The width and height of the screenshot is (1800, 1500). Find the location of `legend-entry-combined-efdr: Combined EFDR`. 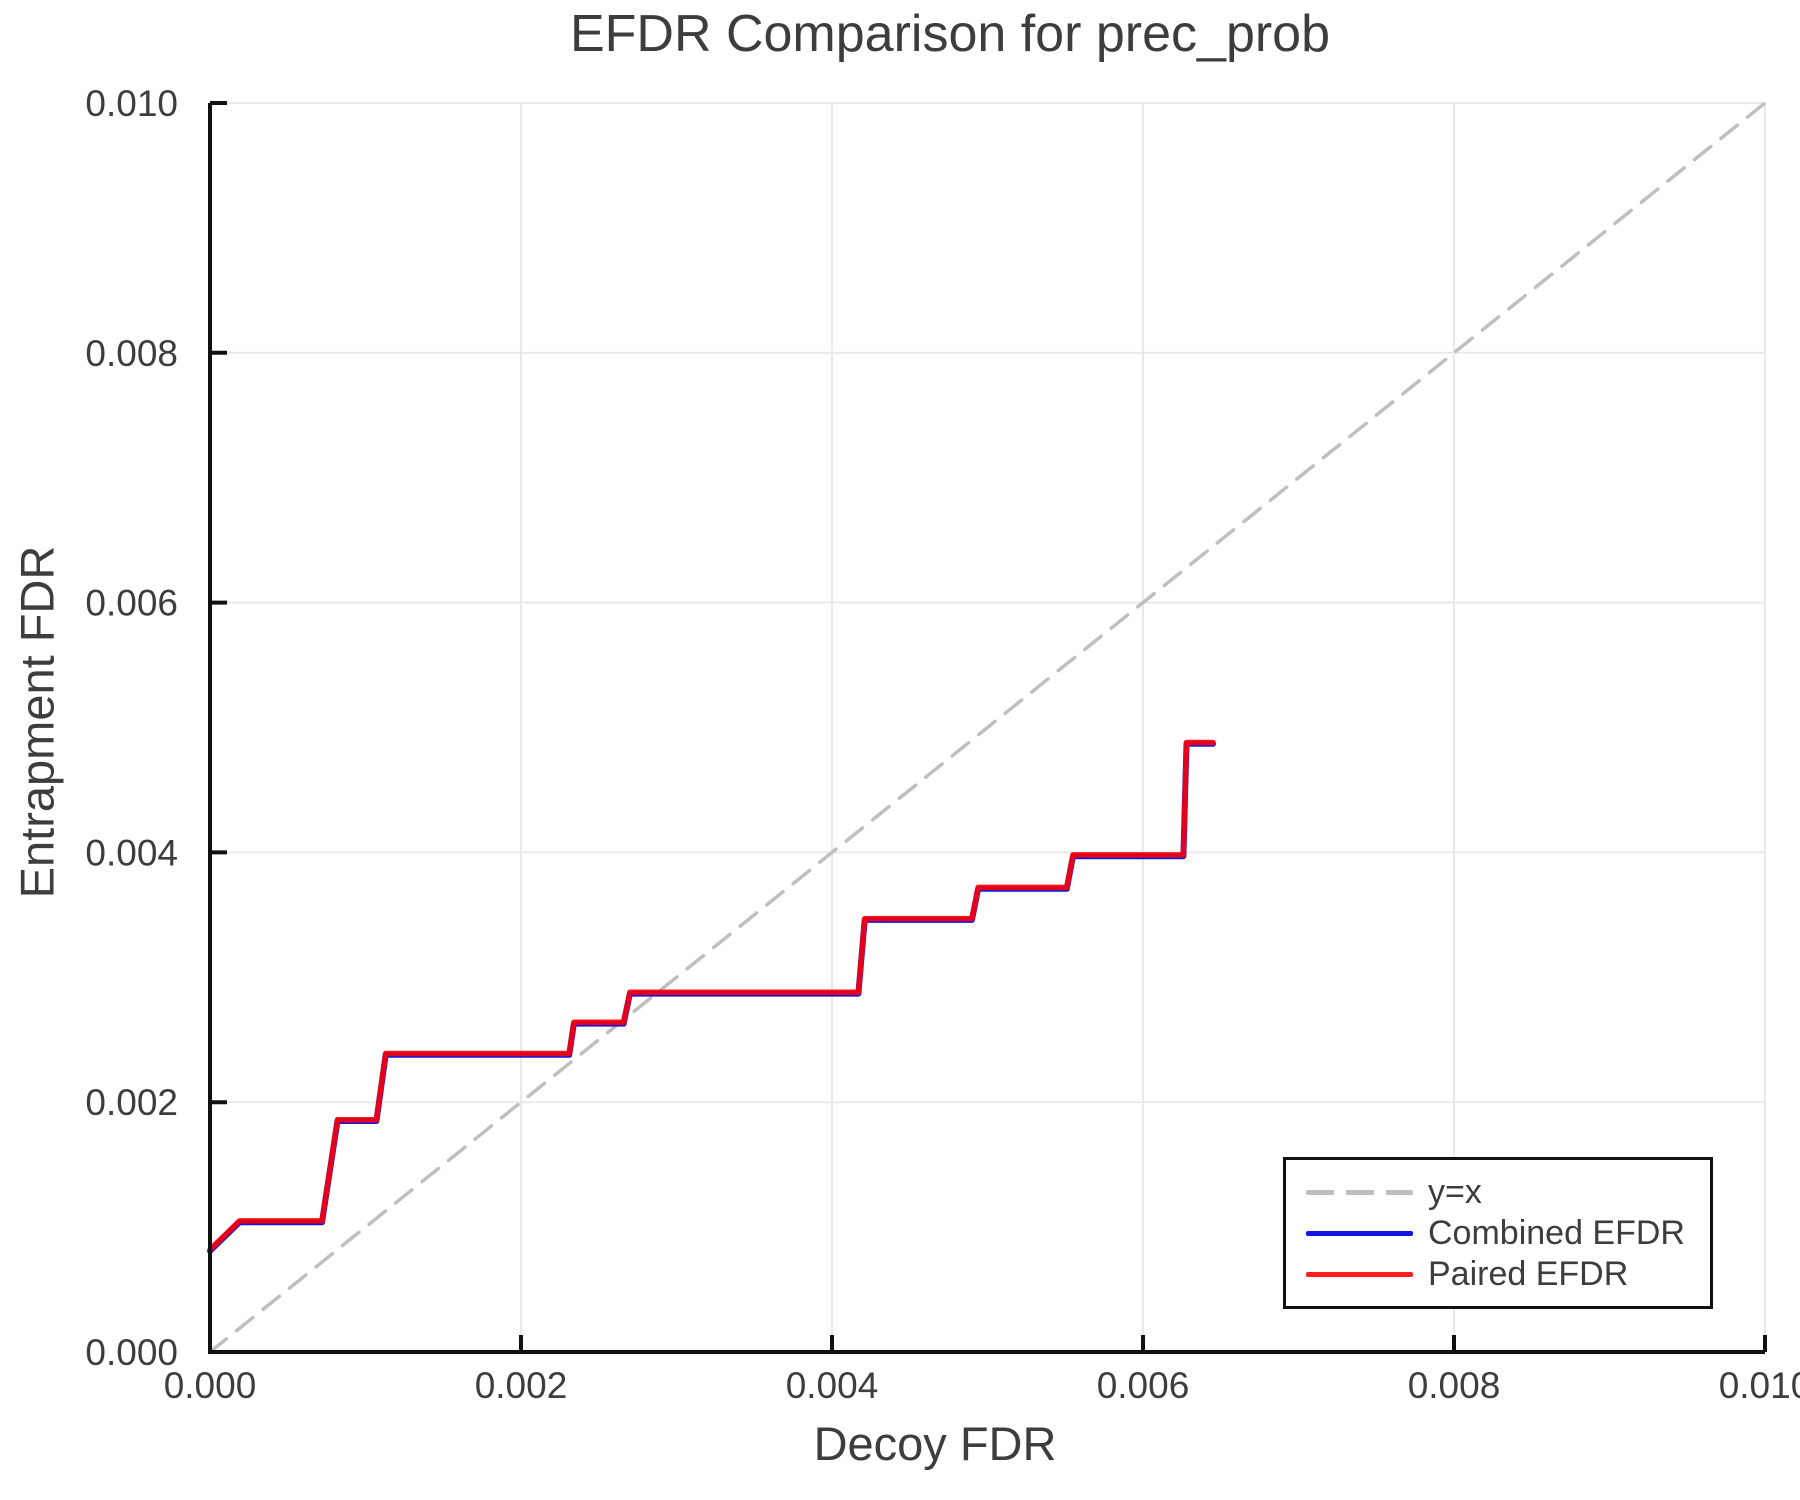

legend-entry-combined-efdr: Combined EFDR is located at coordinates (1508, 1233).